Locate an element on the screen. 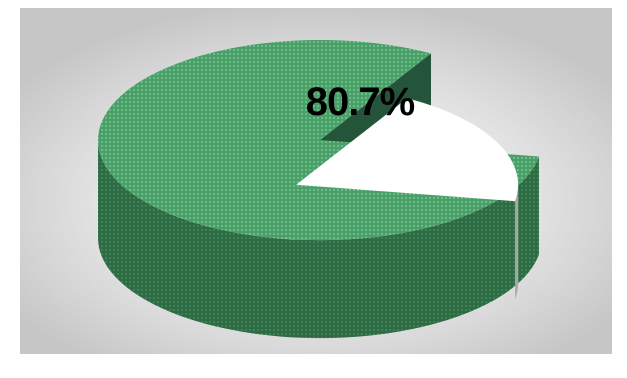 This screenshot has width=627, height=378. pie-slice-white-side is located at coordinates (517, 242).